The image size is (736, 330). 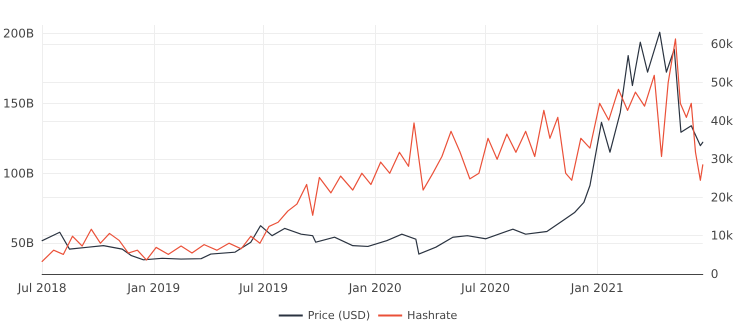 What do you see at coordinates (339, 315) in the screenshot?
I see `legend-label: Price (USD)` at bounding box center [339, 315].